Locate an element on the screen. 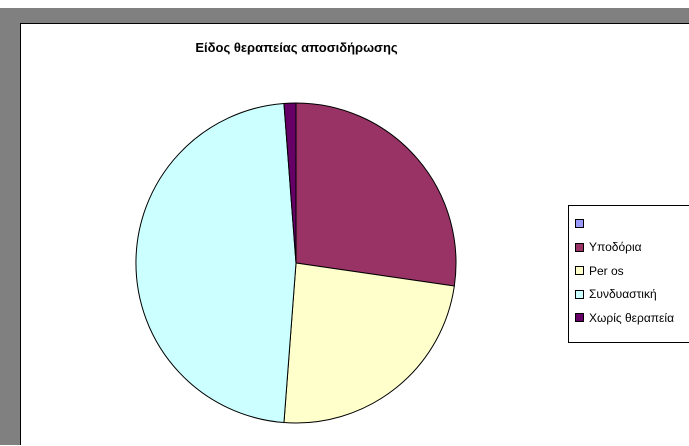  legend-label-3: Συνδυαστική is located at coordinates (623, 294).